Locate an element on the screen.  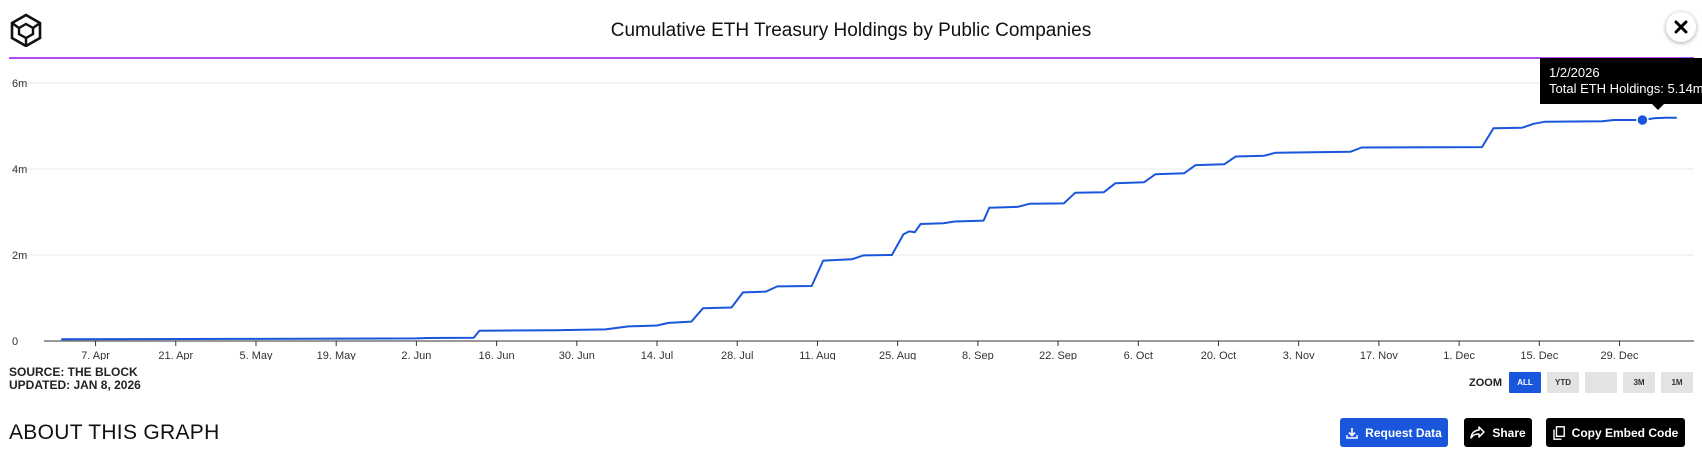
copy-icon is located at coordinates (1558, 432).